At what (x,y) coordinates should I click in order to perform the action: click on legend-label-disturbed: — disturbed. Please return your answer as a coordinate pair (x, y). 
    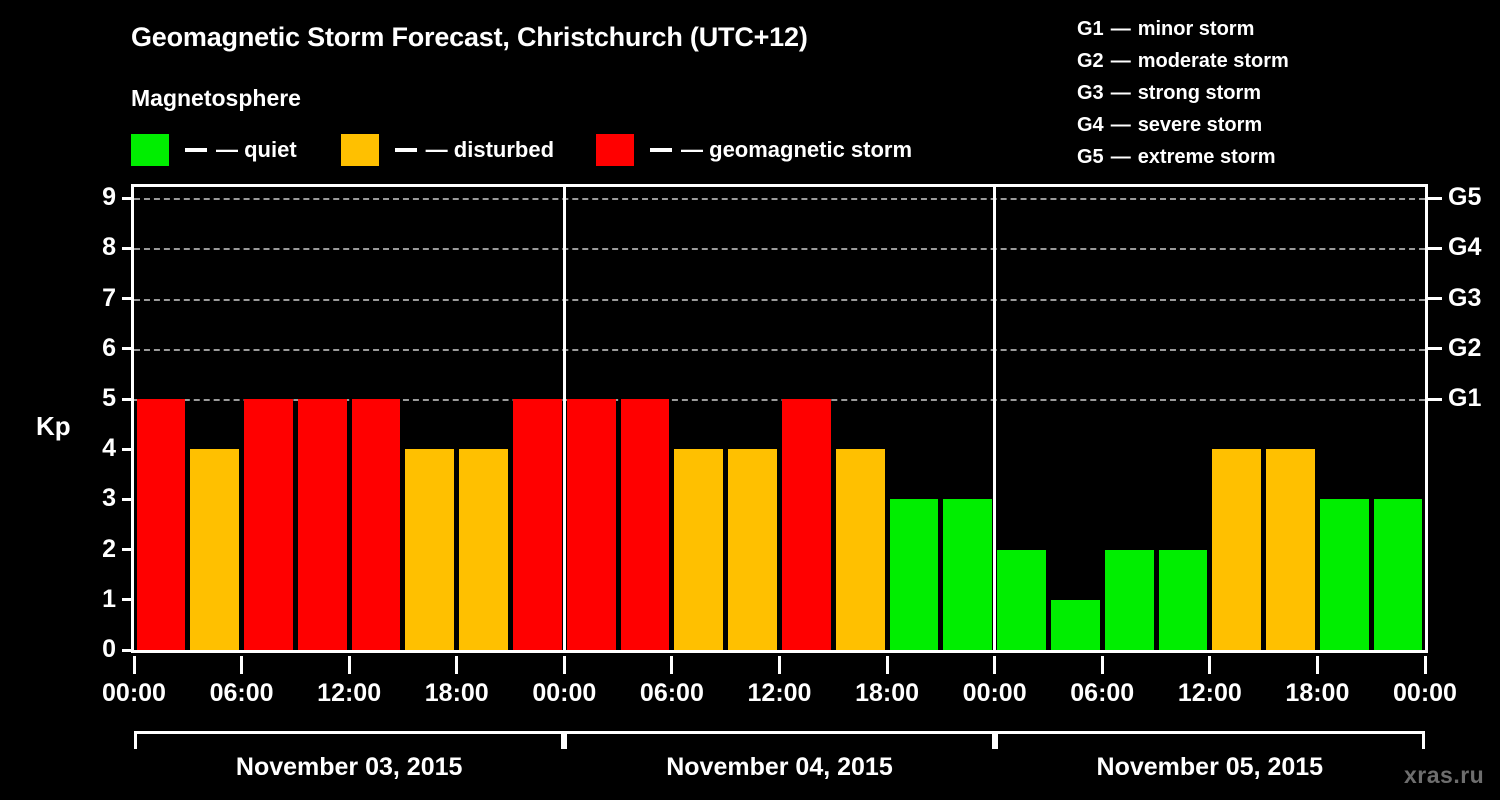
    Looking at the image, I should click on (490, 149).